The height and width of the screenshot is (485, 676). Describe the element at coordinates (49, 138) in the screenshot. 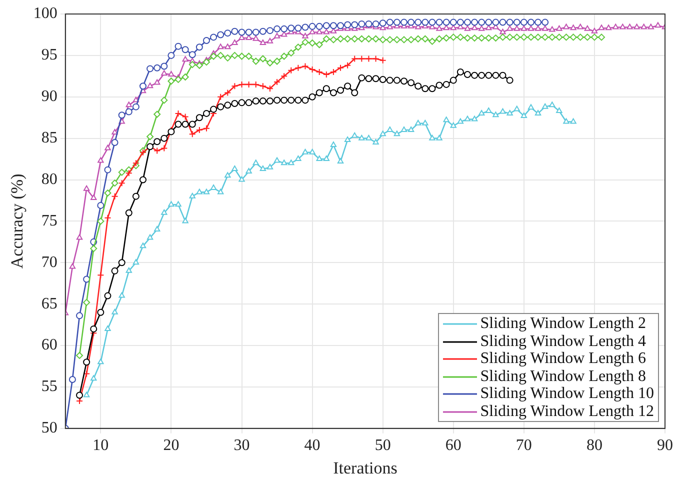

I see `y-tick-label: 85` at that location.